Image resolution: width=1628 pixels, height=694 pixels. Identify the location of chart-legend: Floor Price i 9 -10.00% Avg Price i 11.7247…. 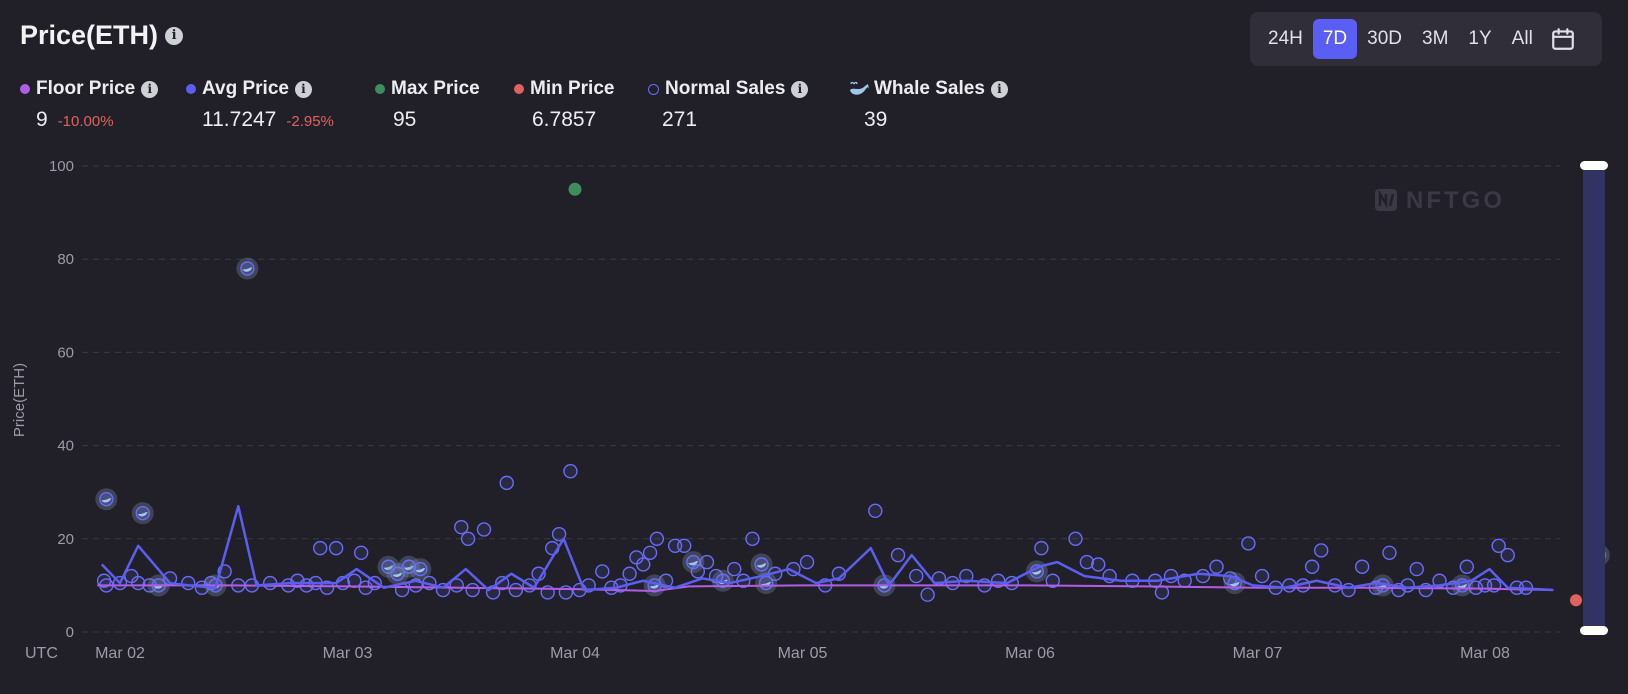
(570, 108).